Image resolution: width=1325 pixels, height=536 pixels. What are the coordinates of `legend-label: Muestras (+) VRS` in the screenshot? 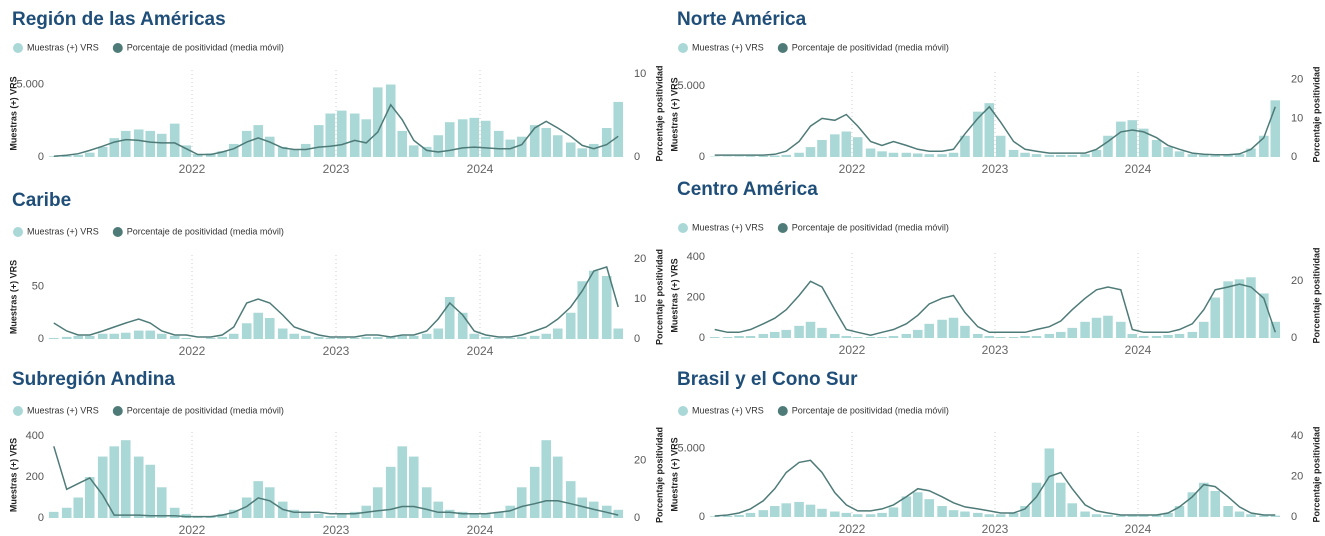 It's located at (728, 47).